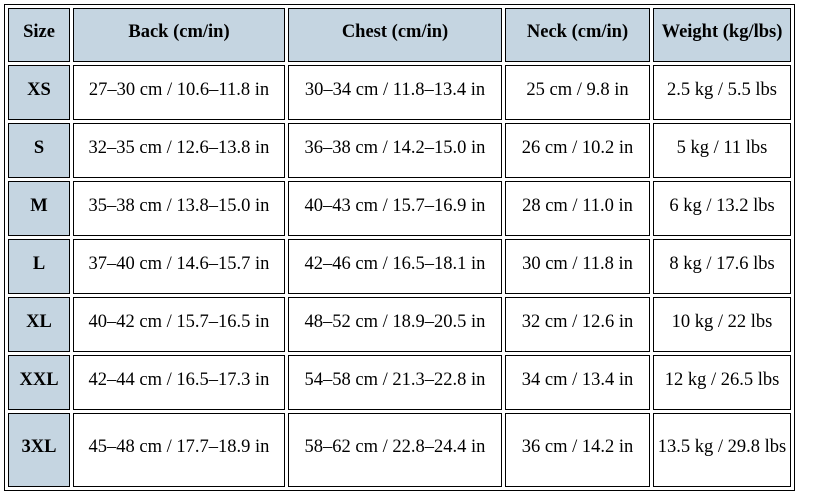 This screenshot has width=819, height=491. I want to click on cell-chest: 58–62 cm / 22.8–24.4 in, so click(395, 450).